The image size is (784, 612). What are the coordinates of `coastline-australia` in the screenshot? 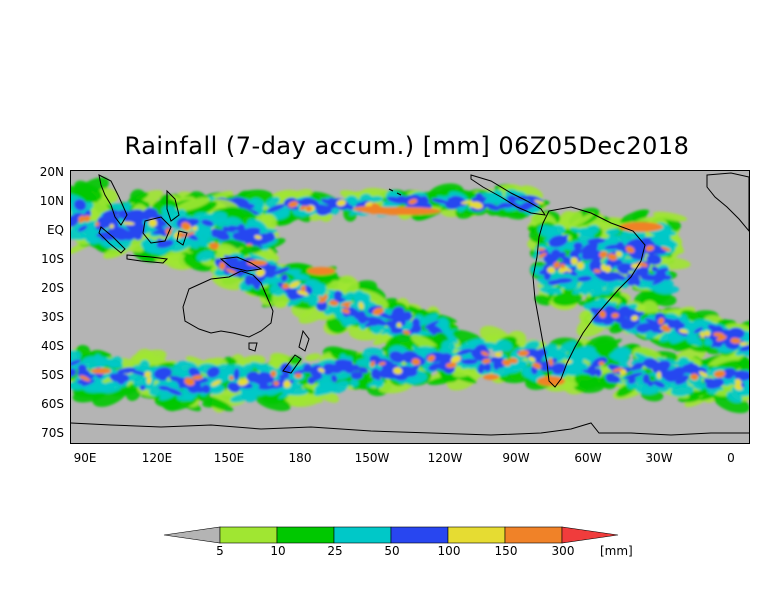 It's located at (228, 304).